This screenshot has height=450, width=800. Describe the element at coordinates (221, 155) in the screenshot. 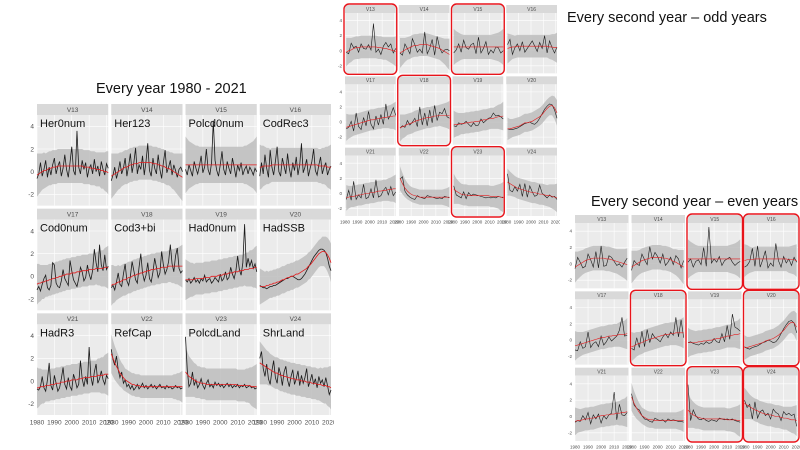

I see `facet-v15: V15 Polcd0num` at that location.